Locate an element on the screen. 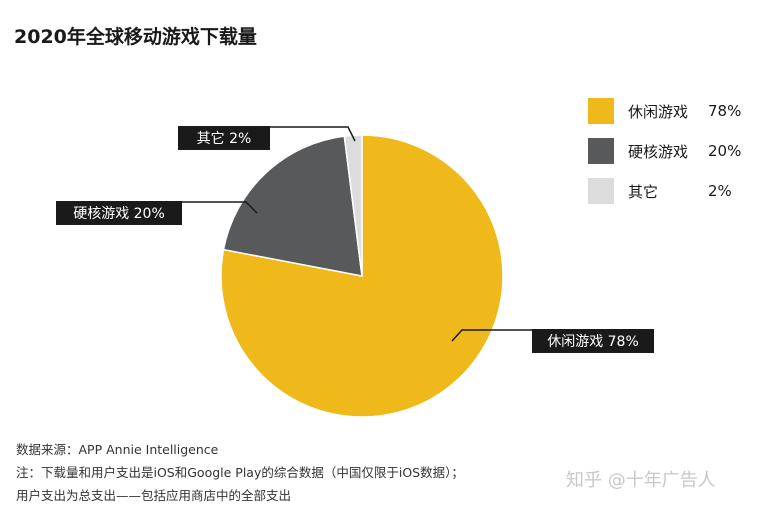  callout-box-other is located at coordinates (224, 138).